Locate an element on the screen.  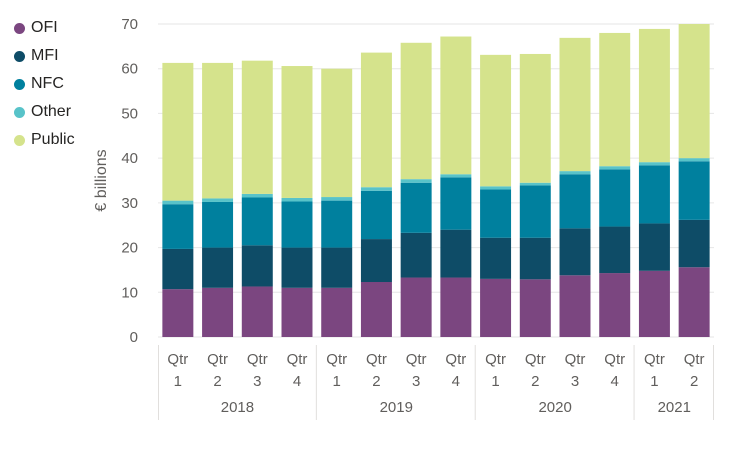
legend-item-public: Public is located at coordinates (44, 140).